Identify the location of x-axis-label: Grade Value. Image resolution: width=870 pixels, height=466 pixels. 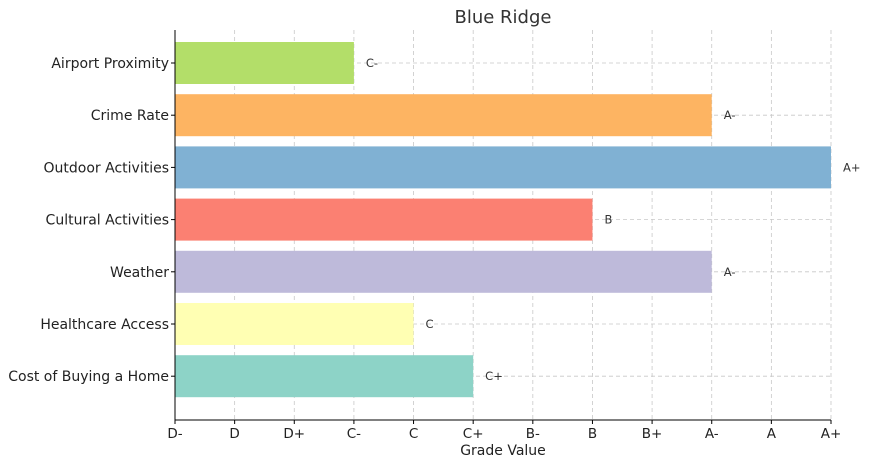
(503, 451).